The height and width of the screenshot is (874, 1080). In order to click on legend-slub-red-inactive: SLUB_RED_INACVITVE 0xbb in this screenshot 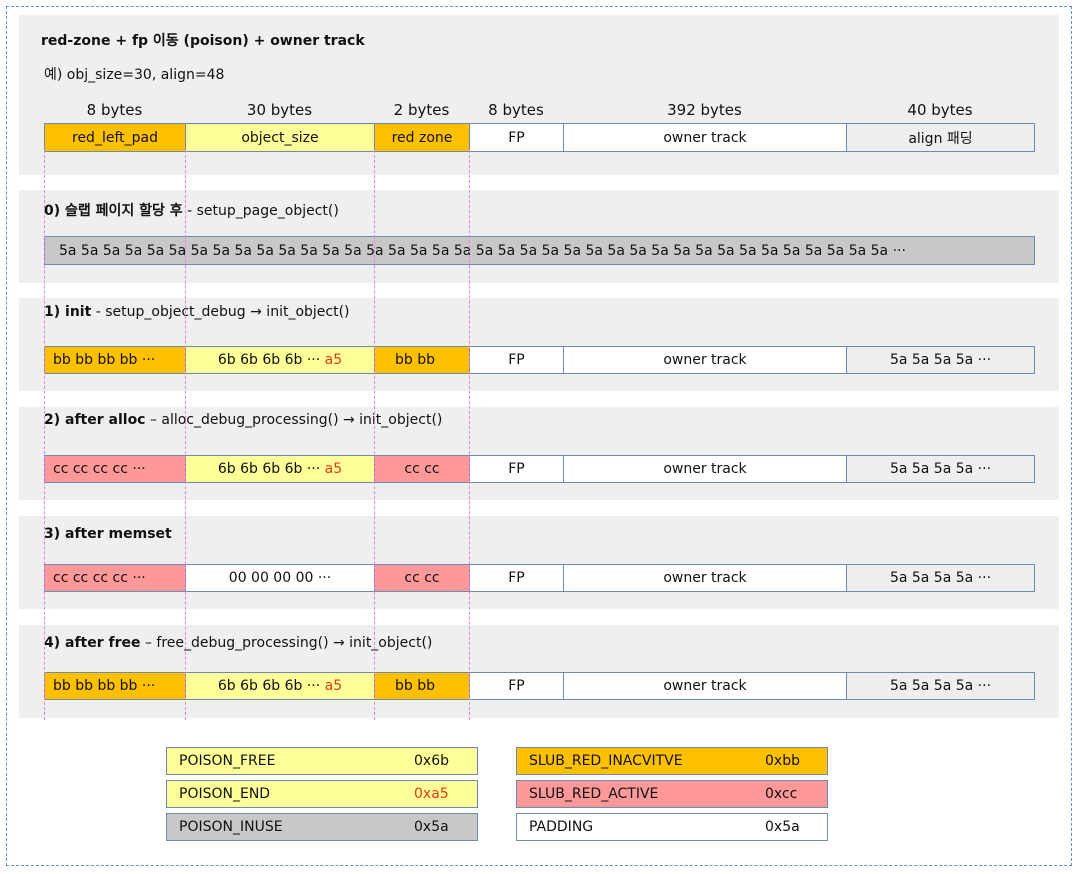, I will do `click(672, 761)`.